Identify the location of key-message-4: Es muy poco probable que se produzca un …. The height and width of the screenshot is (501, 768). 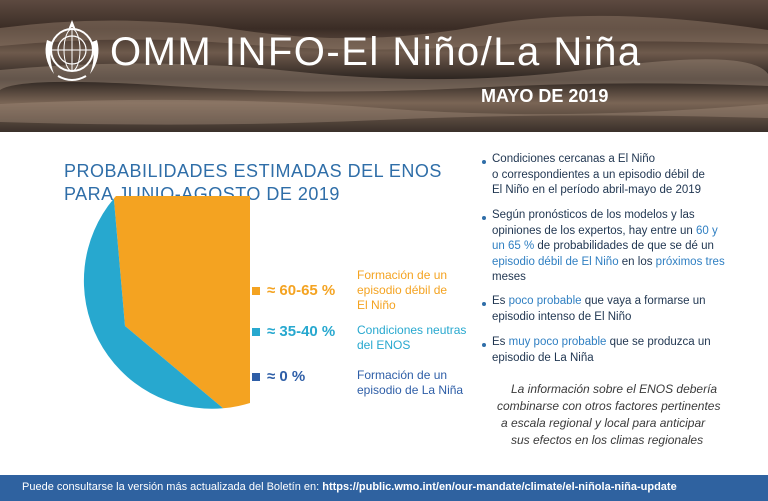
(601, 350).